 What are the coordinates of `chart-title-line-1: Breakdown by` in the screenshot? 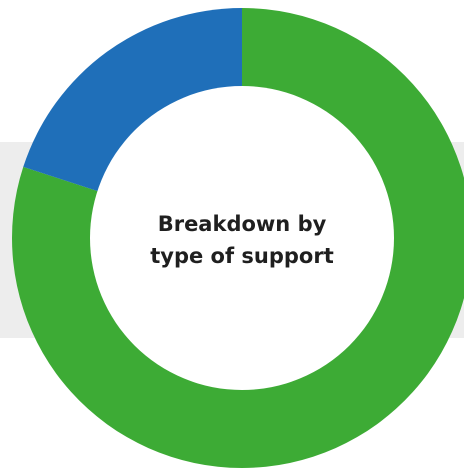 It's located at (242, 224).